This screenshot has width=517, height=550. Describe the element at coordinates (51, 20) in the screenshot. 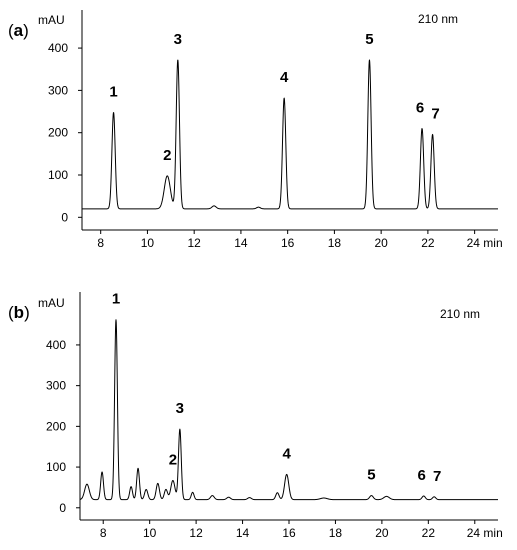

I see `panel-a-y-unit: mAU` at that location.